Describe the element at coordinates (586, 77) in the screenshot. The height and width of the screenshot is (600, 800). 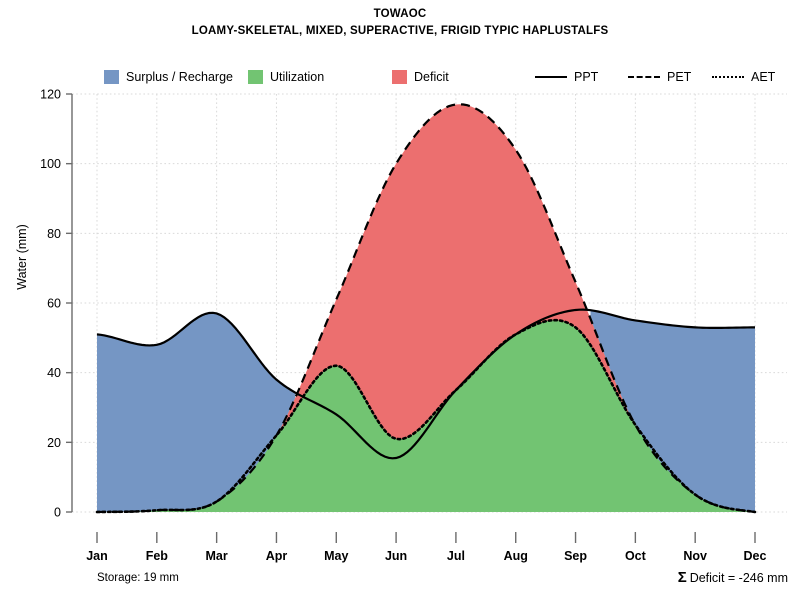
I see `legend-label-ppt: PPT` at that location.